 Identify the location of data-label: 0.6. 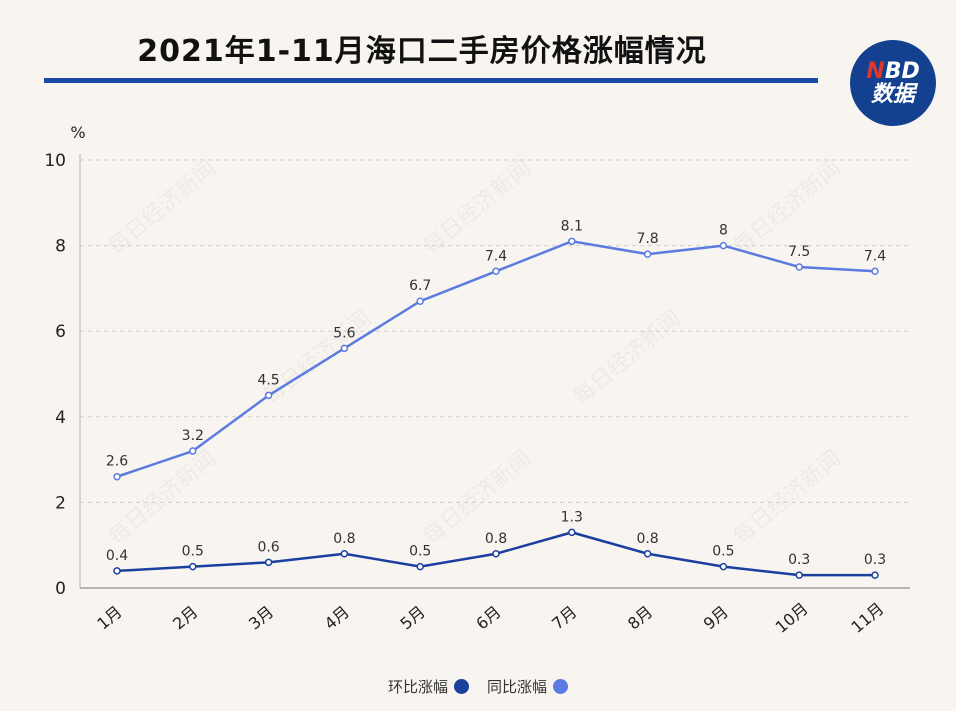
(268, 547).